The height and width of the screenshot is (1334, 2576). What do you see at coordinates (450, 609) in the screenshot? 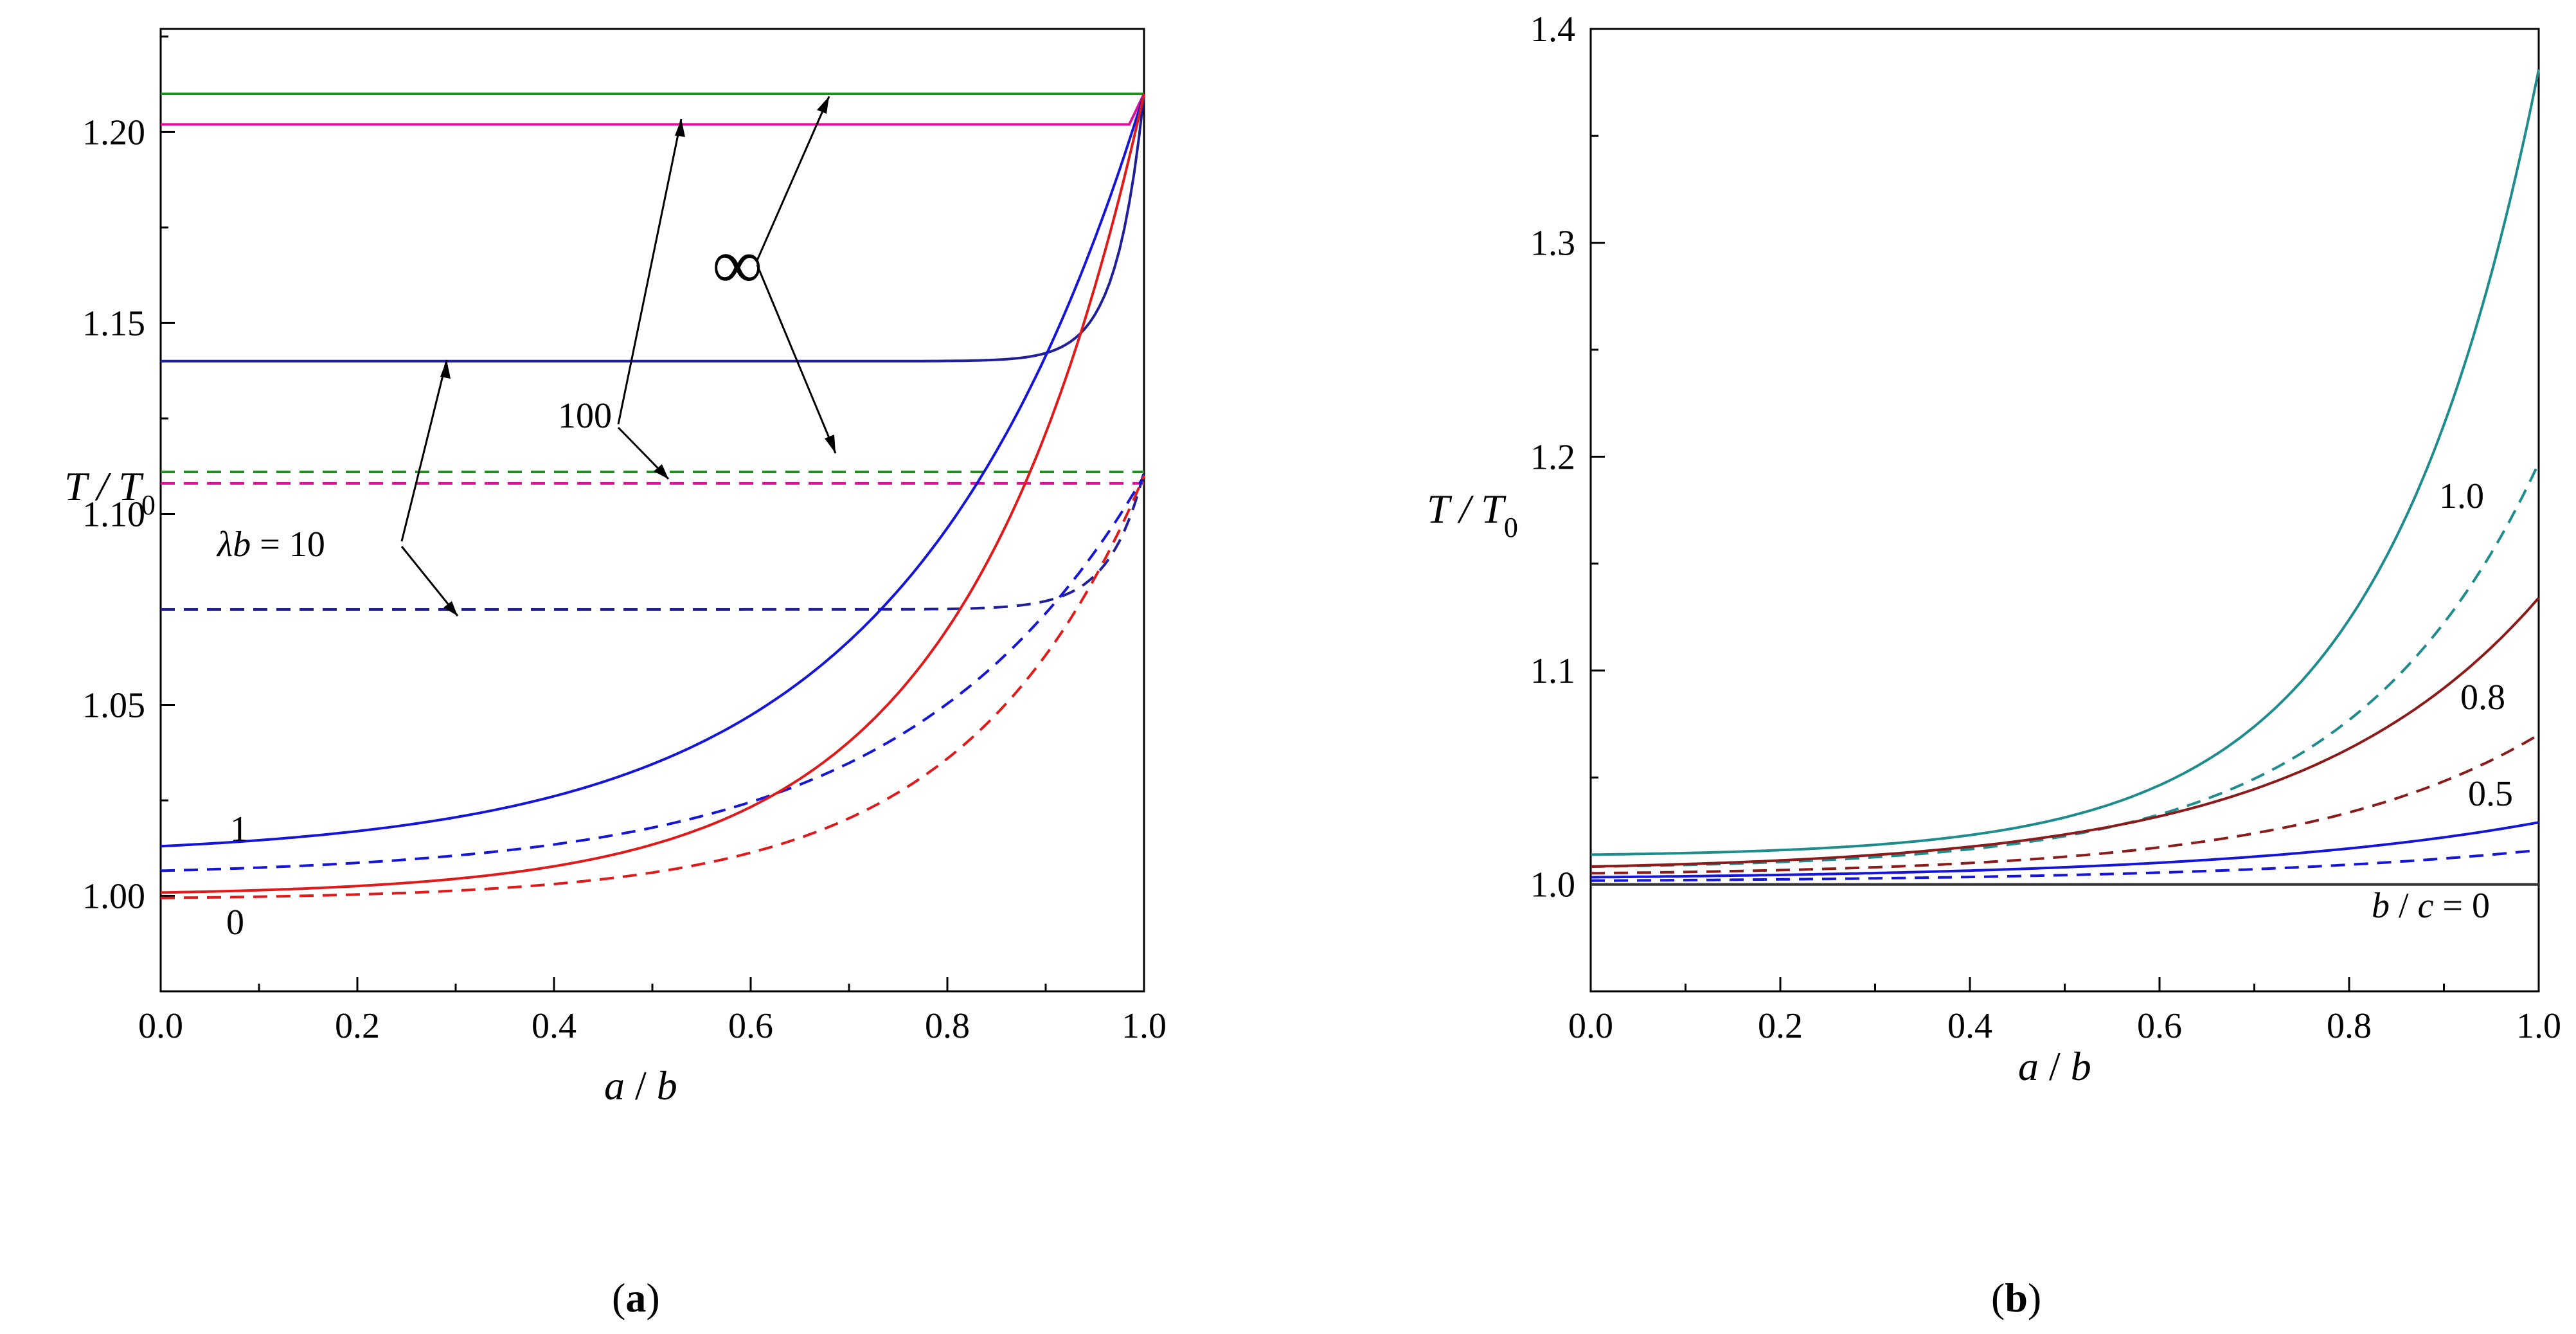
I see `arrowhead-lambda-dashed` at bounding box center [450, 609].